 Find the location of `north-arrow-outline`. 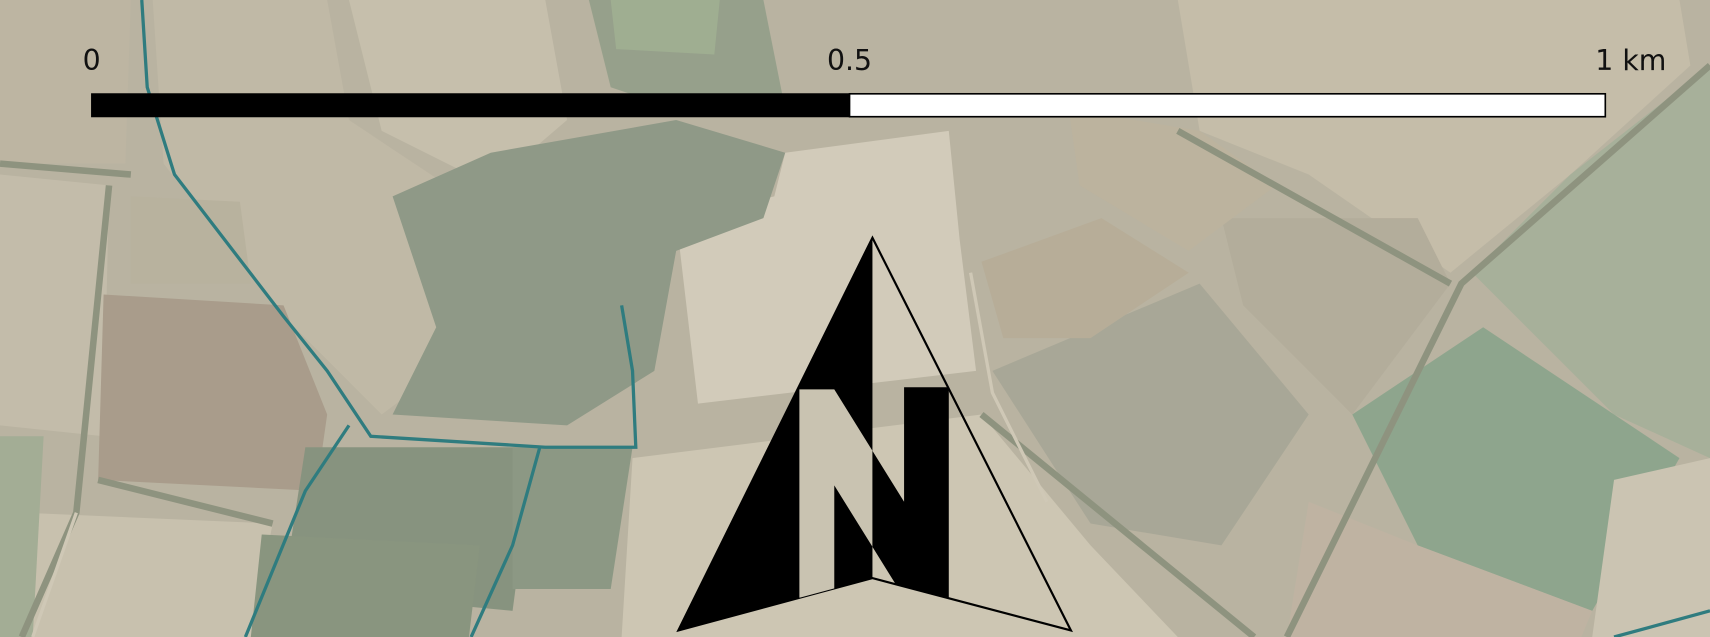

north-arrow-outline is located at coordinates (874, 434).